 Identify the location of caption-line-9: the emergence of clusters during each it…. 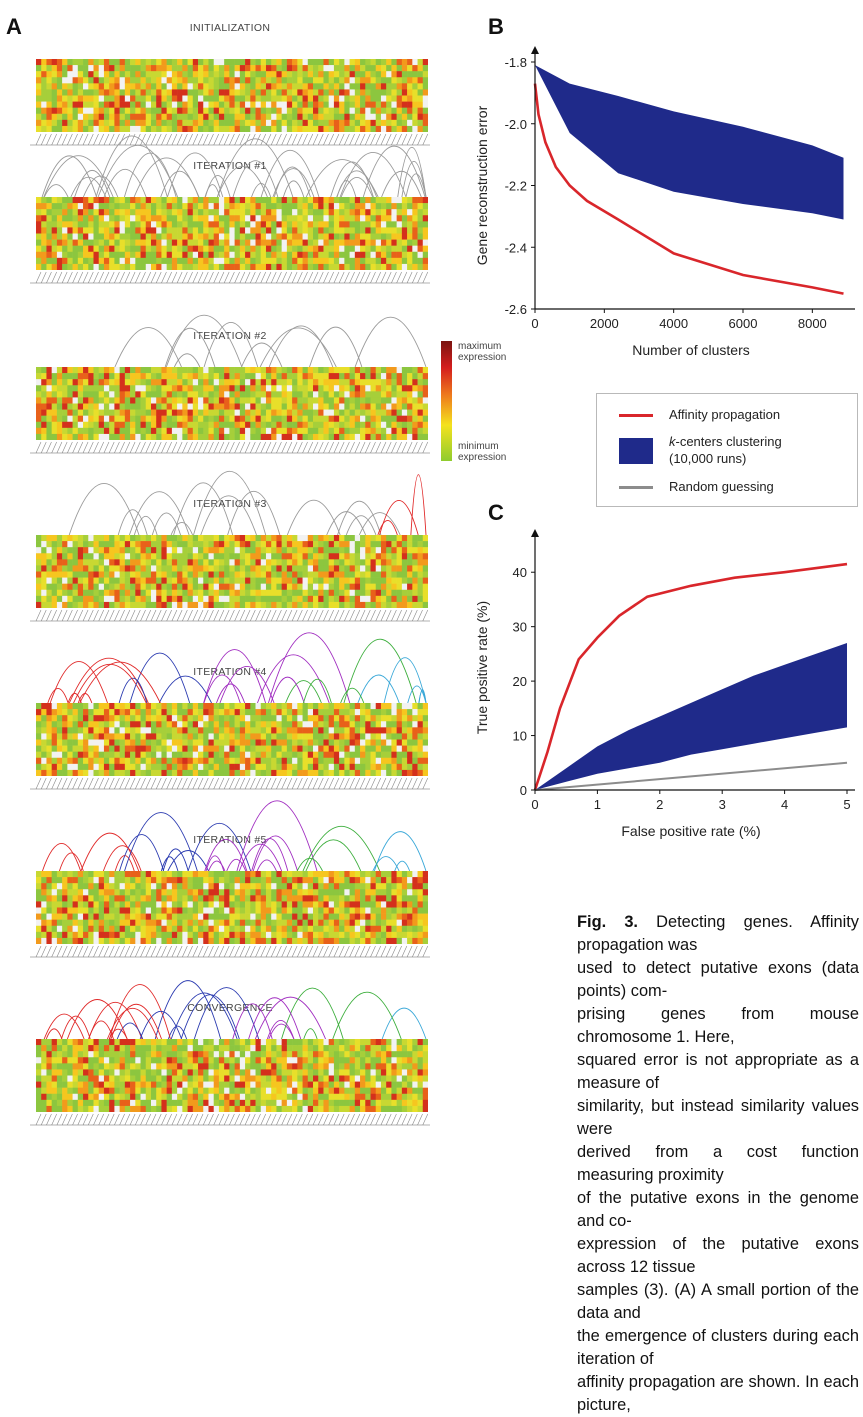
(718, 1348).